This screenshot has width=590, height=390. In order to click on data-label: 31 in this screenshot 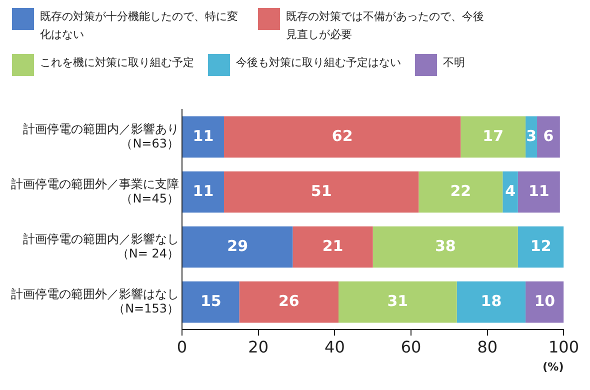, I will do `click(397, 301)`.